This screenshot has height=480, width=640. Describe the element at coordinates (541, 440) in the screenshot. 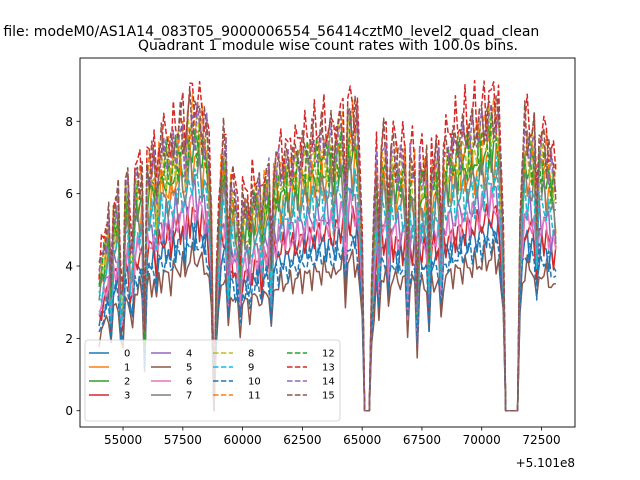

I see `x-tick-label: 72500` at that location.